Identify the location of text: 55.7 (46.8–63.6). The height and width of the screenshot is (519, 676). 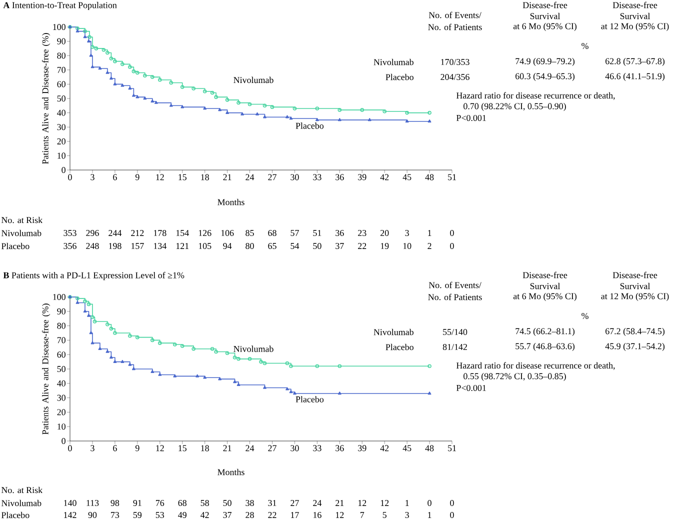
(545, 346).